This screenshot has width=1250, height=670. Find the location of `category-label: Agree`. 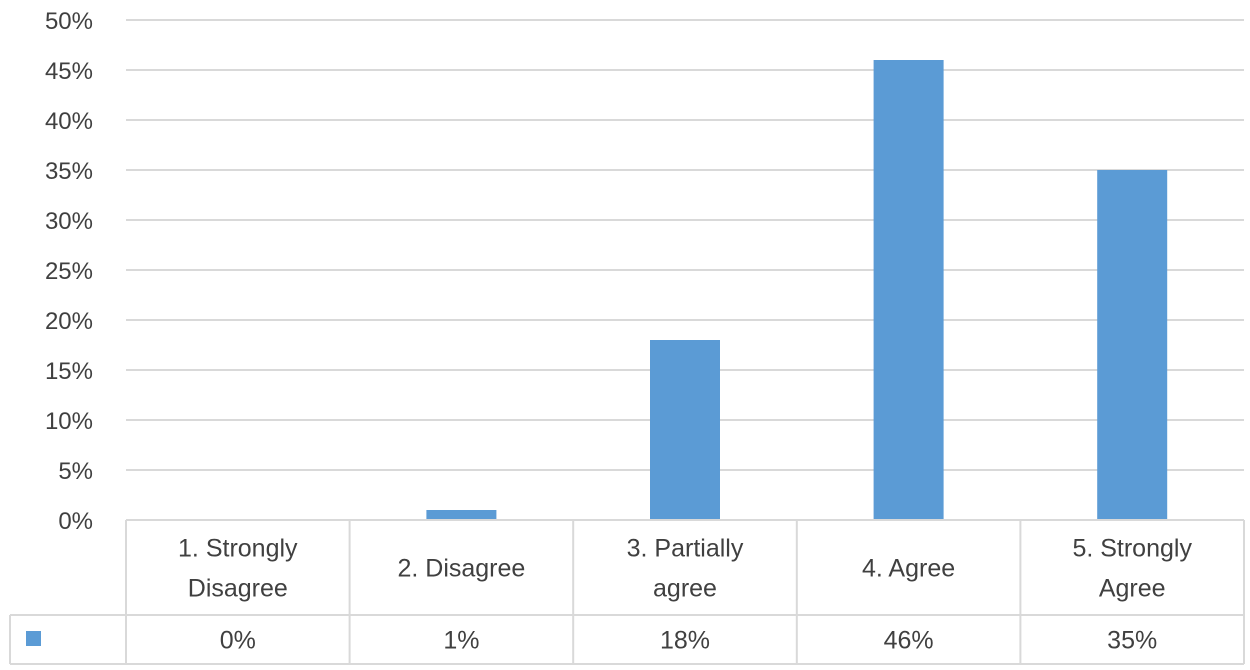

category-label: Agree is located at coordinates (1132, 589).